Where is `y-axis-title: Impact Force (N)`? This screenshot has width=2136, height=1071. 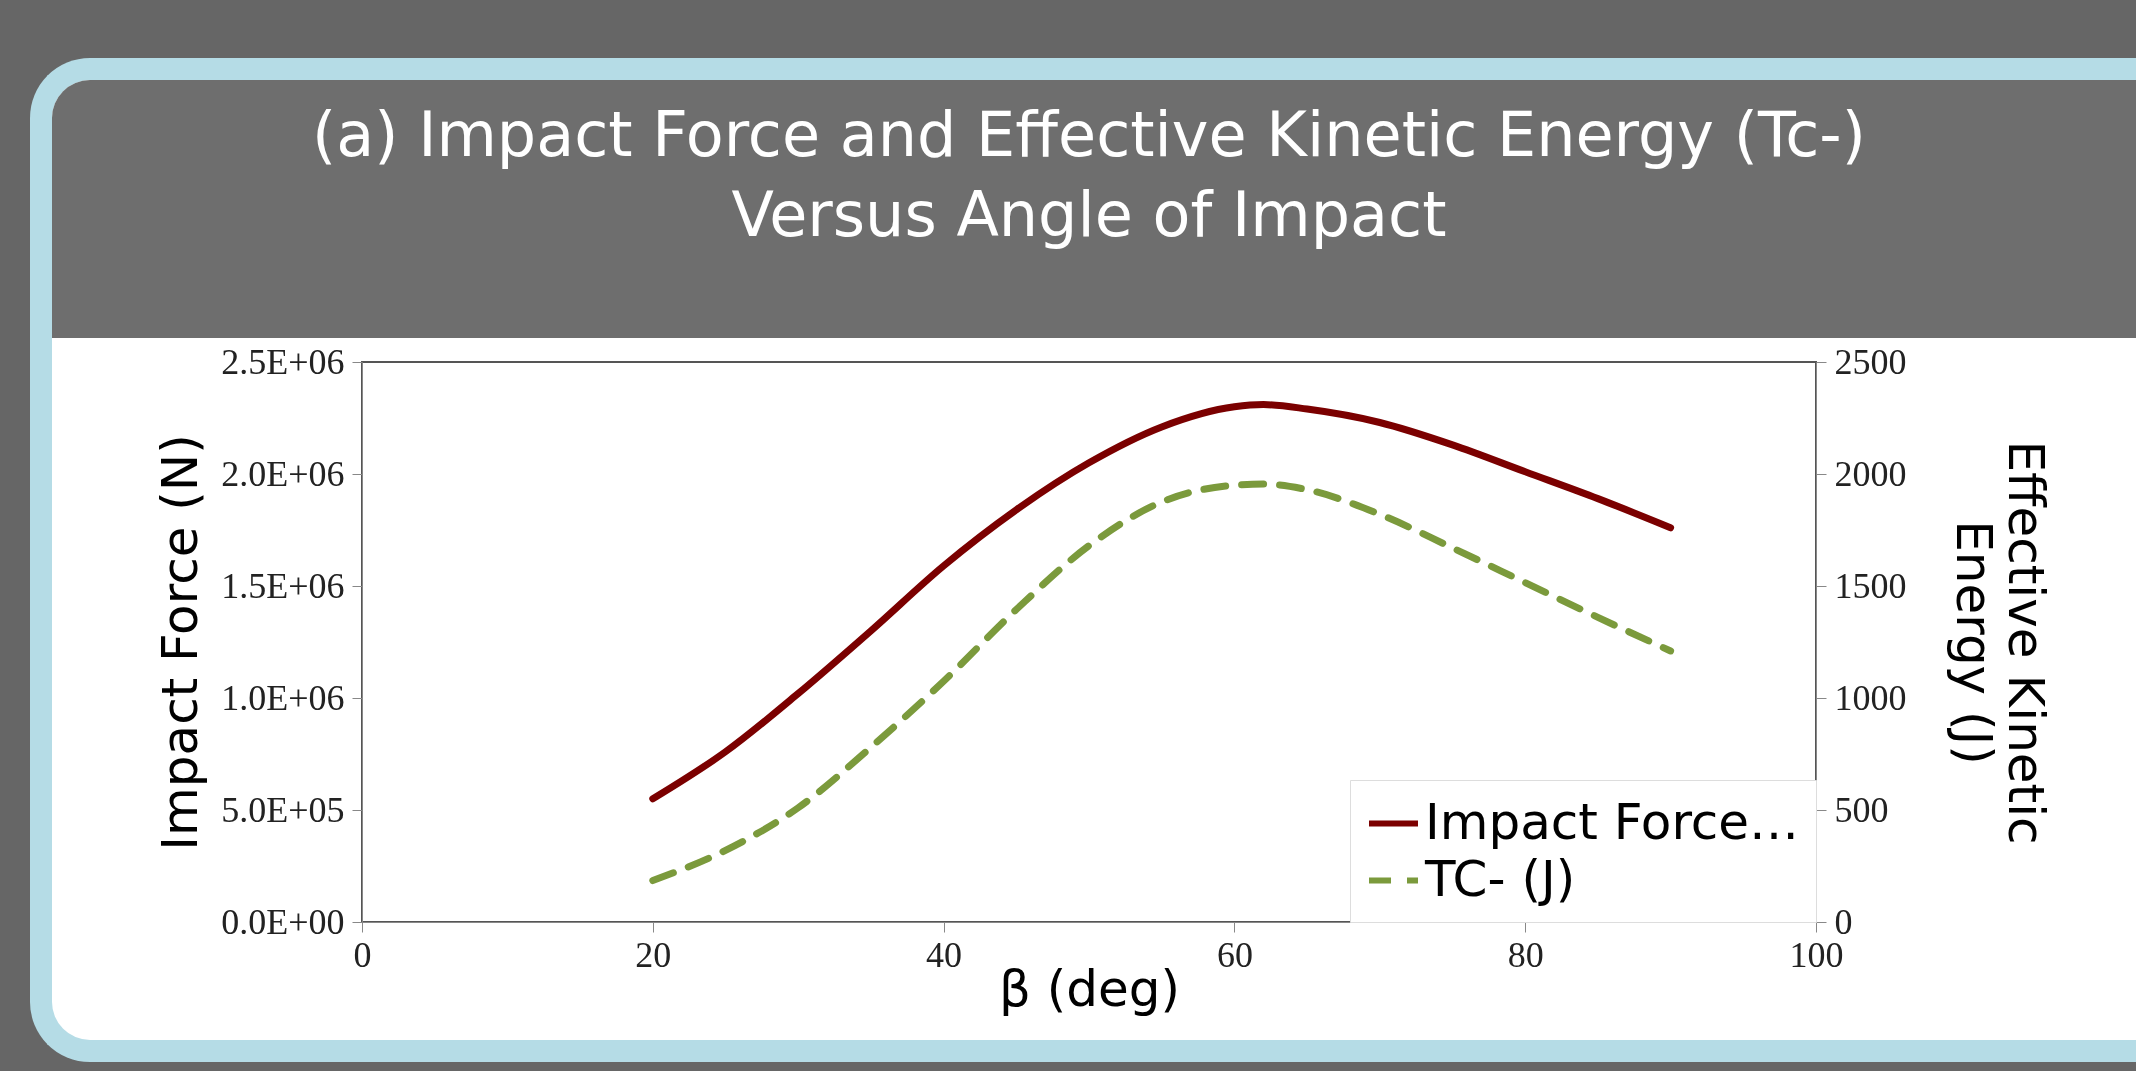 y-axis-title: Impact Force (N) is located at coordinates (180, 642).